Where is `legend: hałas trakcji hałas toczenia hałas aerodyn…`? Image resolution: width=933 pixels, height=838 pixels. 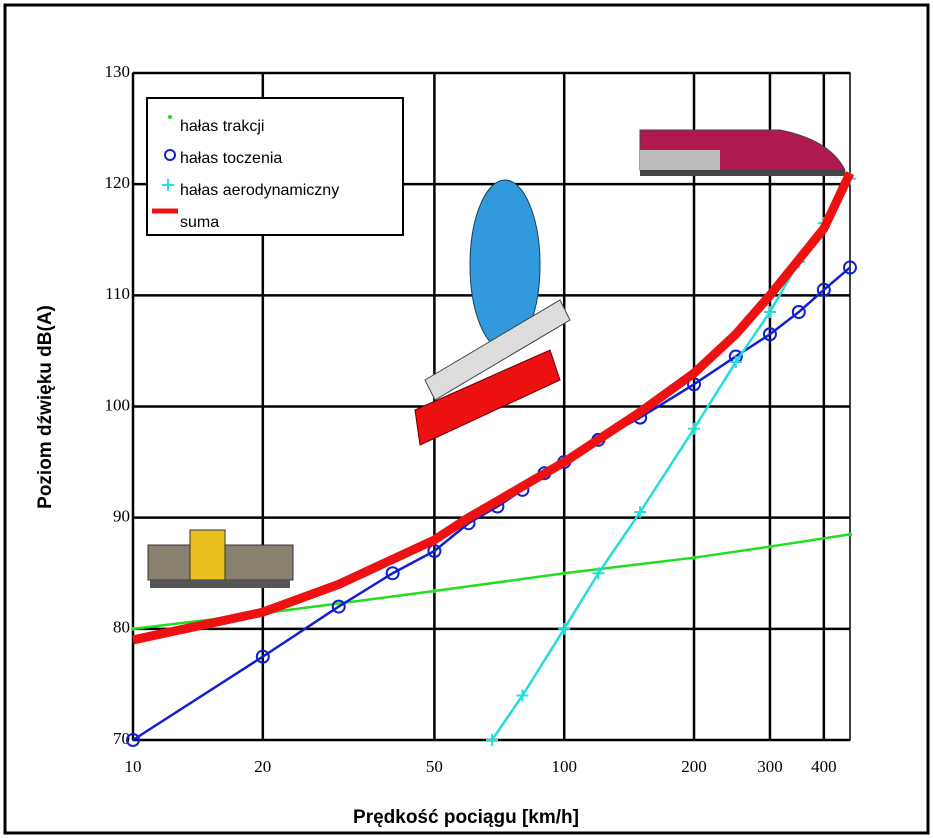
legend: hałas trakcji hałas toczenia hałas aerodyn… is located at coordinates (275, 166).